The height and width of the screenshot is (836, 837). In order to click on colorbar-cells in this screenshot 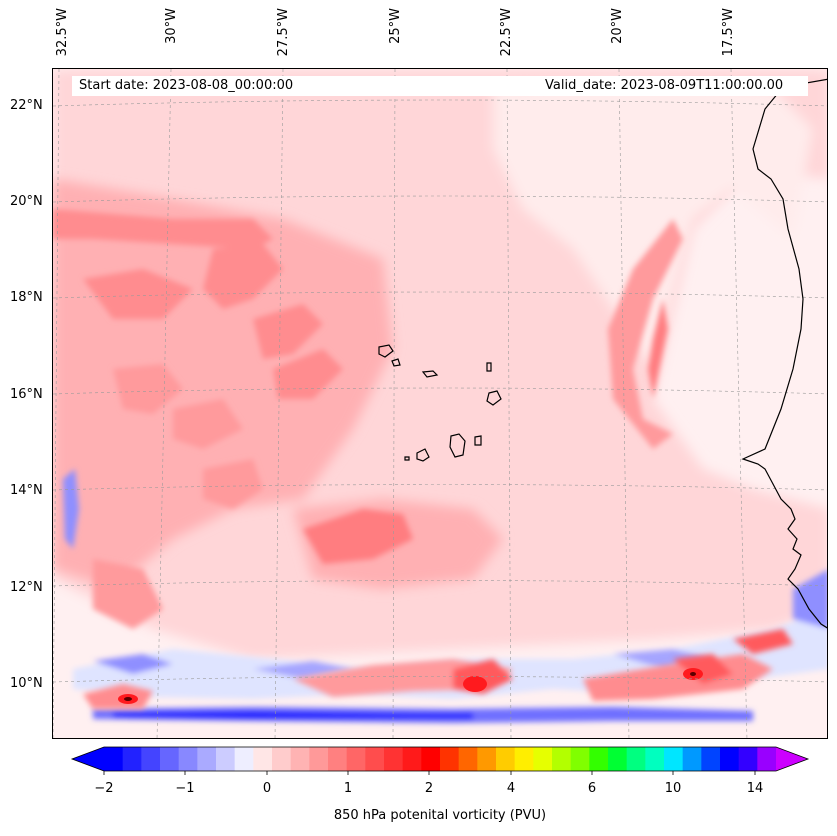, I will do `click(440, 759)`.